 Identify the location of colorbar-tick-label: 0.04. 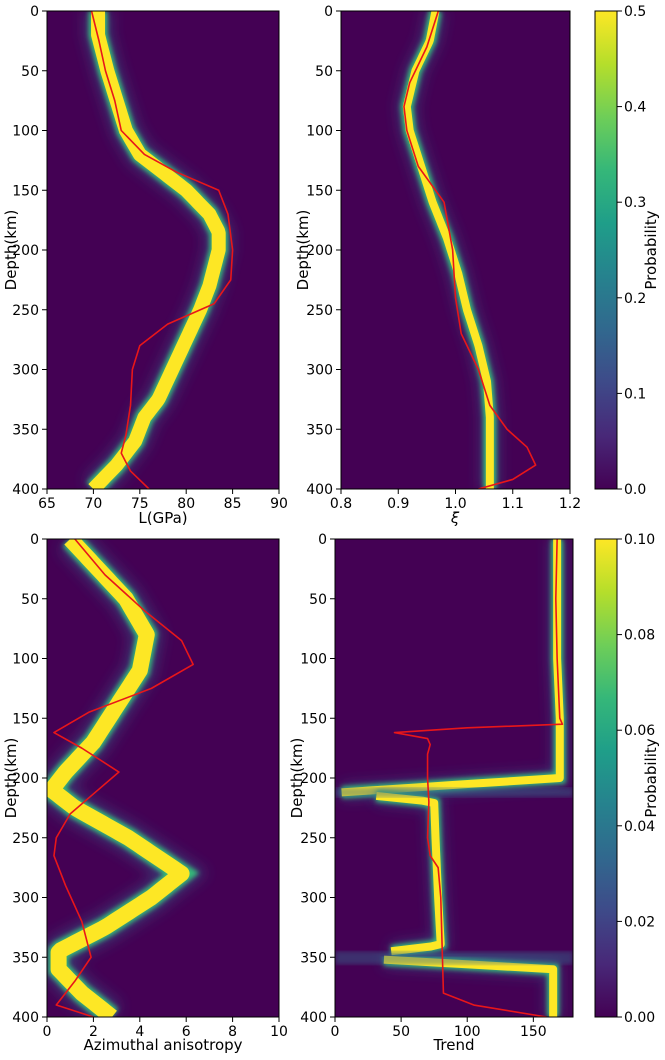
(639, 827).